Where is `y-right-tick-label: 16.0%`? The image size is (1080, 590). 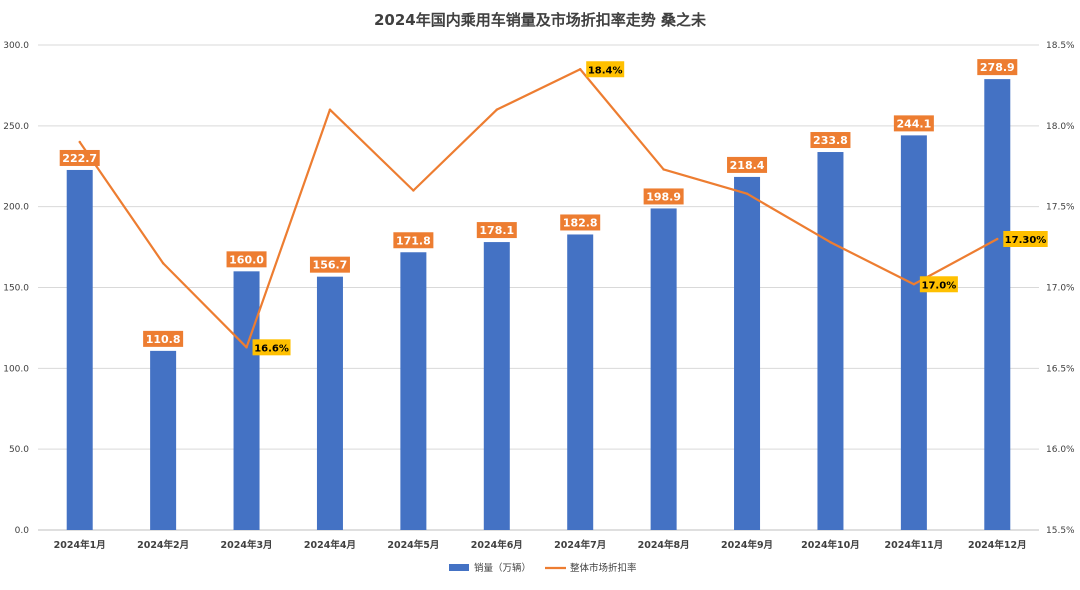
y-right-tick-label: 16.0% is located at coordinates (1060, 450).